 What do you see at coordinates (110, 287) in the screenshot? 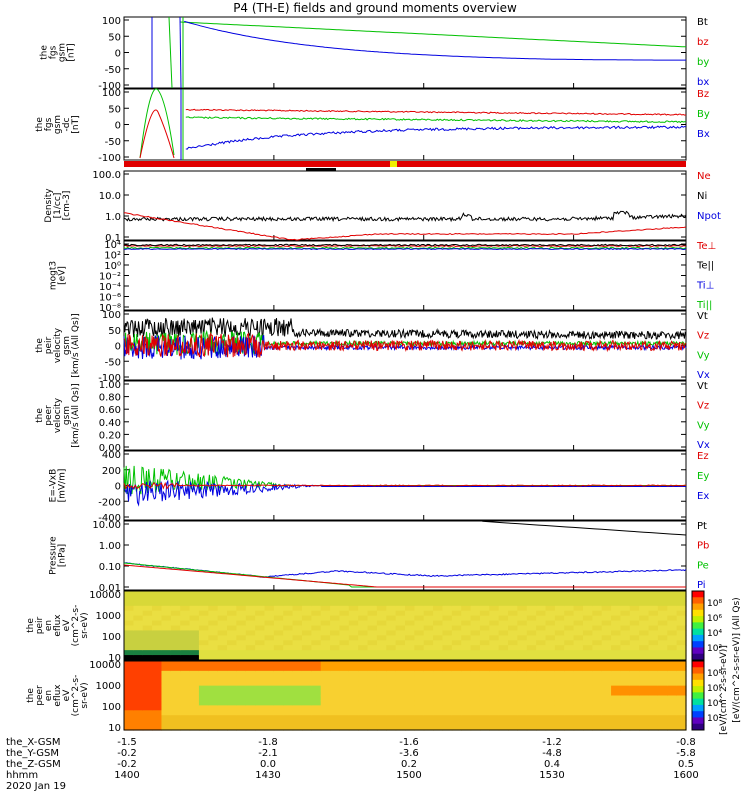
I see `y-tick-label: 10⁻⁴` at bounding box center [110, 287].